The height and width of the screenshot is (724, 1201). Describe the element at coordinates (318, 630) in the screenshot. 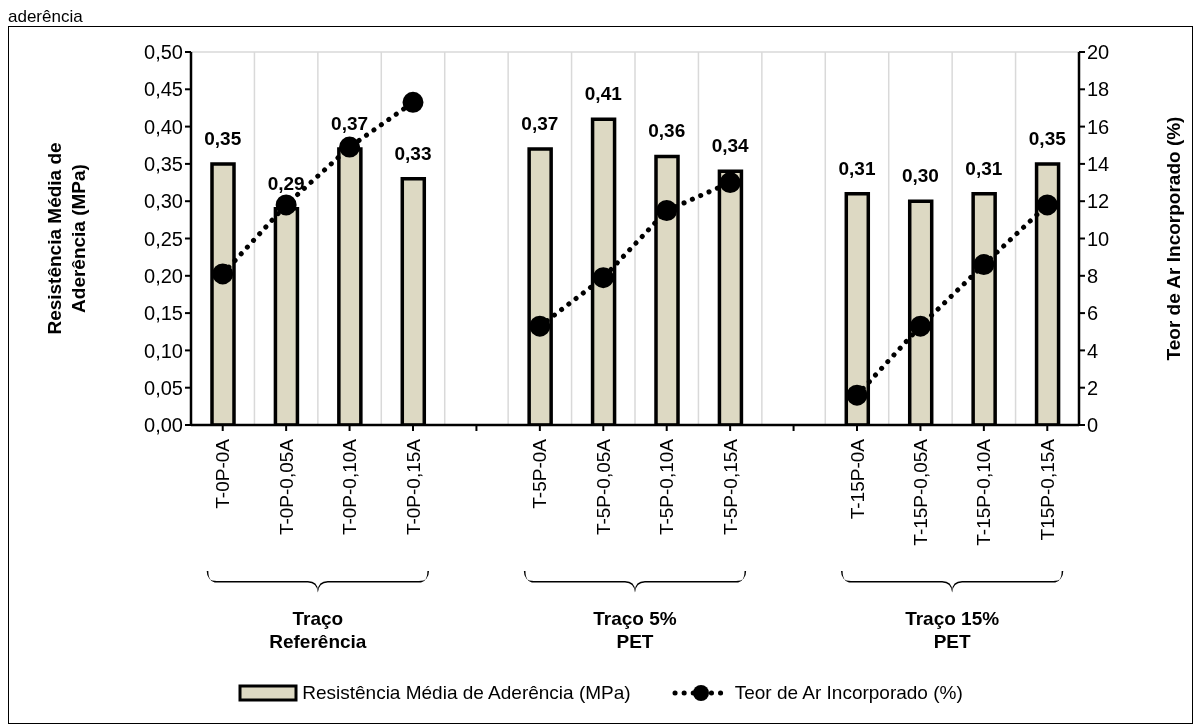

I see `text: Traço Referência` at that location.